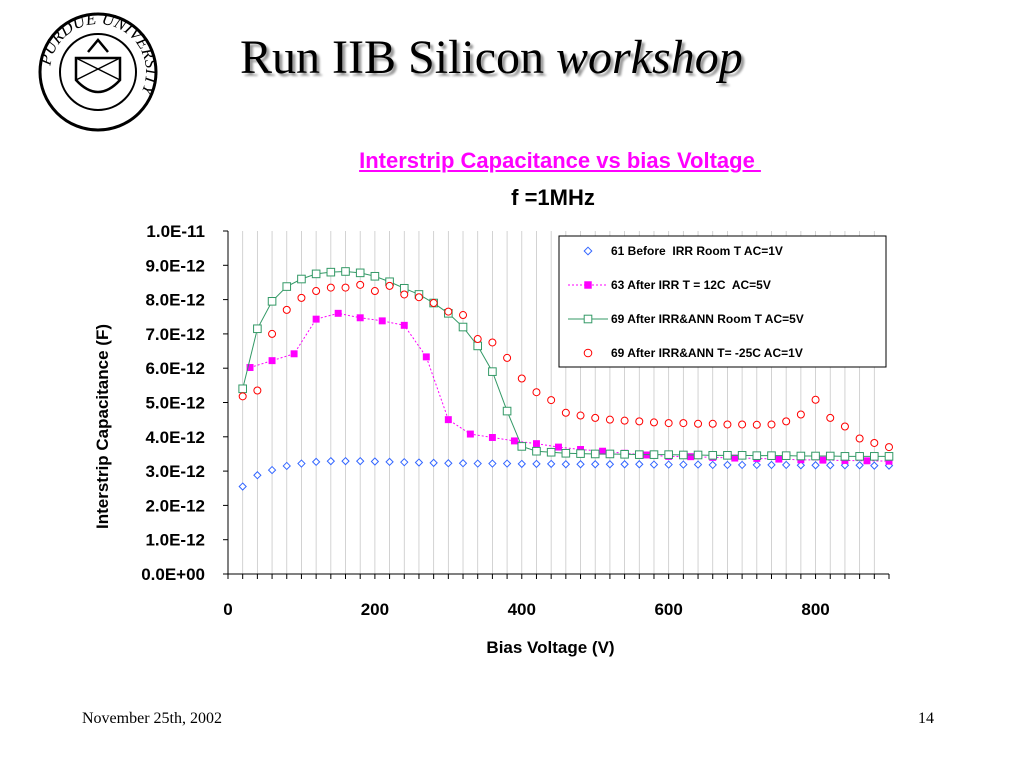 The image size is (1024, 768). Describe the element at coordinates (707, 353) in the screenshot. I see `legend-label: 69 After IRR&ANN T= -25C AC=1V` at that location.